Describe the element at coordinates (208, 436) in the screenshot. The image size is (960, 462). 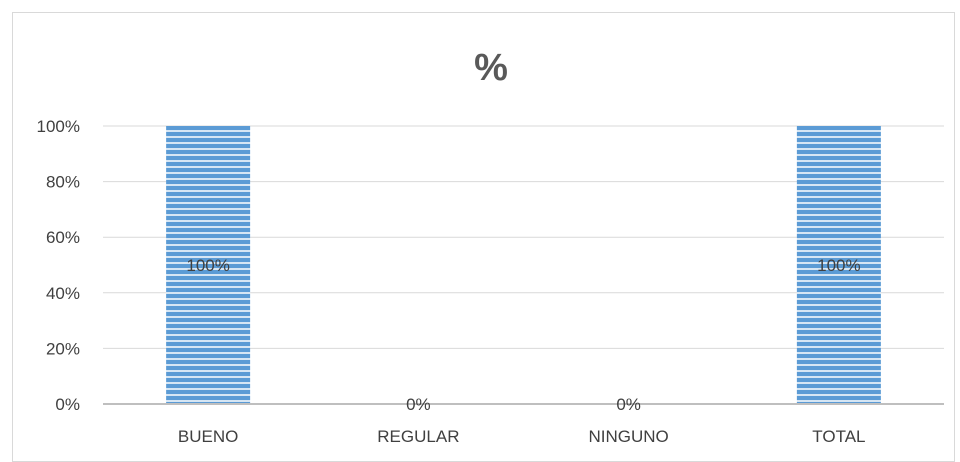
I see `x-category-label: BUENO` at that location.